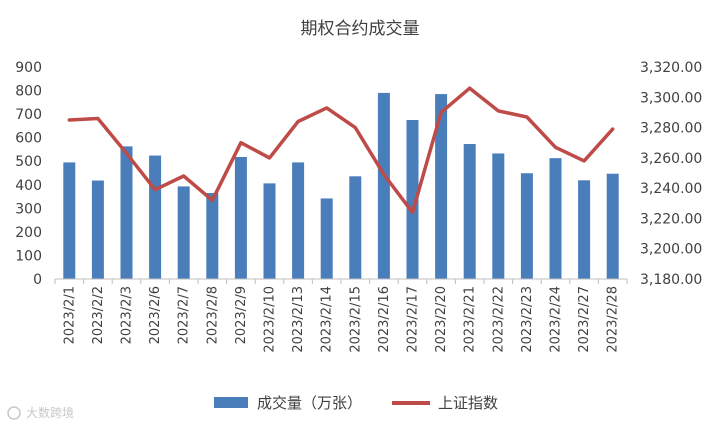  I want to click on x-axis-tick-label: 2023/2/1, so click(69, 315).